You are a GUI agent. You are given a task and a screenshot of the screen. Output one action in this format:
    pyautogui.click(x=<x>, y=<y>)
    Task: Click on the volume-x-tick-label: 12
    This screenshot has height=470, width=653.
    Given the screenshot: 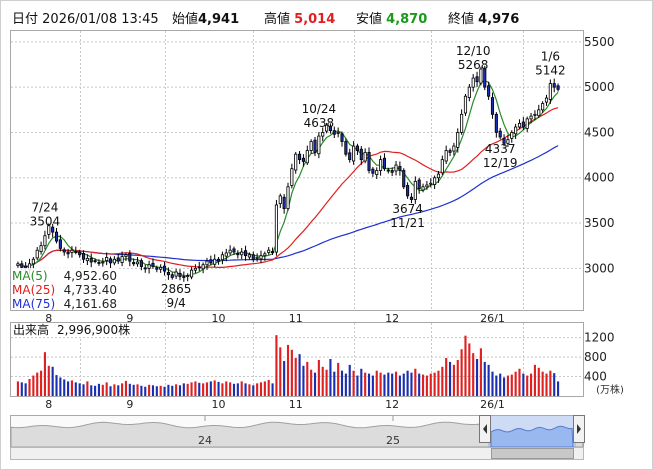 What is the action you would take?
    pyautogui.click(x=392, y=404)
    